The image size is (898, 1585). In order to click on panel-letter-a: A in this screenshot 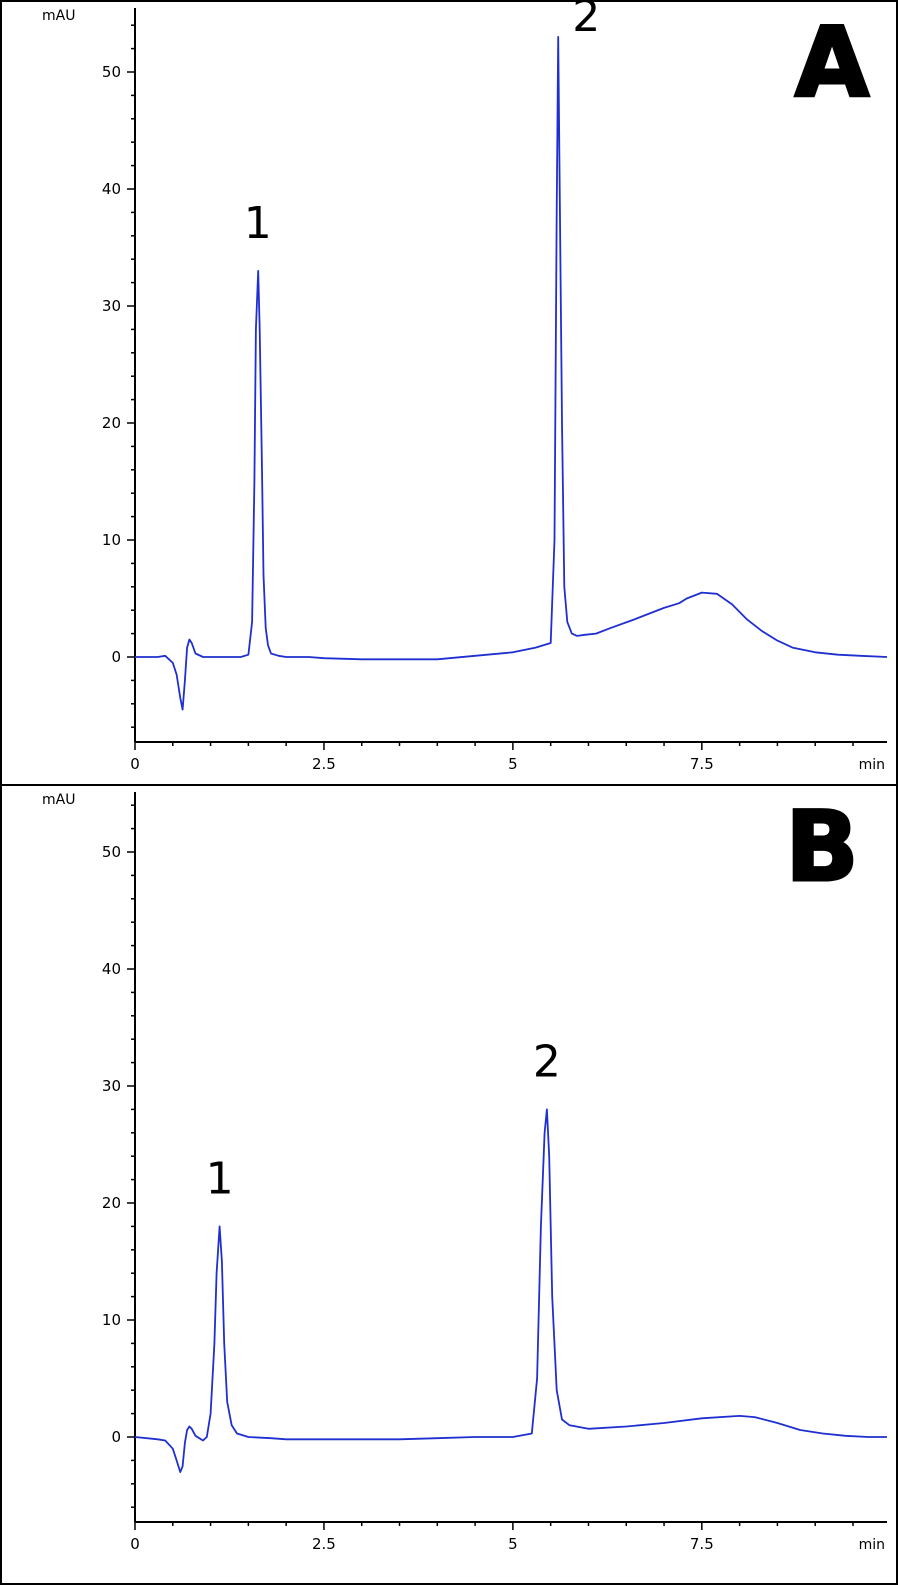, I will do `click(832, 63)`.